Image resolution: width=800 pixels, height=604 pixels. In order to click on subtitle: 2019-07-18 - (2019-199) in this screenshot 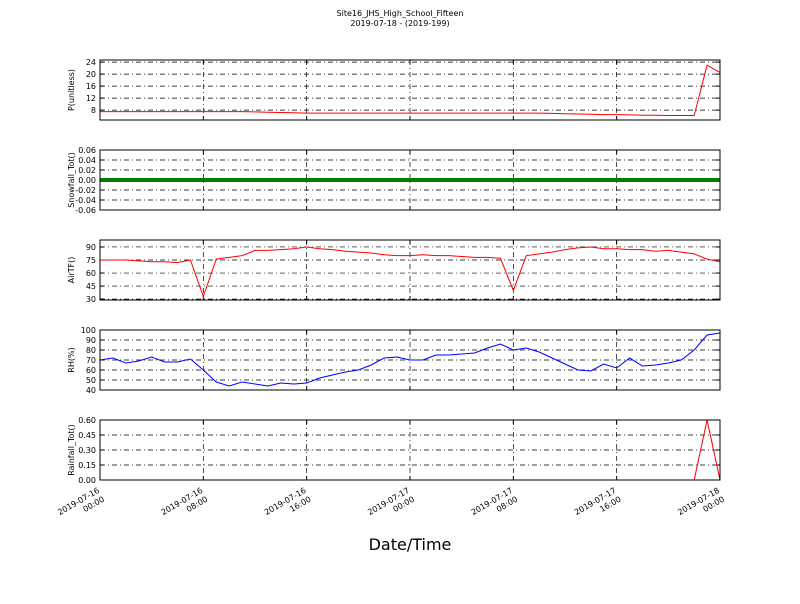, I will do `click(399, 23)`.